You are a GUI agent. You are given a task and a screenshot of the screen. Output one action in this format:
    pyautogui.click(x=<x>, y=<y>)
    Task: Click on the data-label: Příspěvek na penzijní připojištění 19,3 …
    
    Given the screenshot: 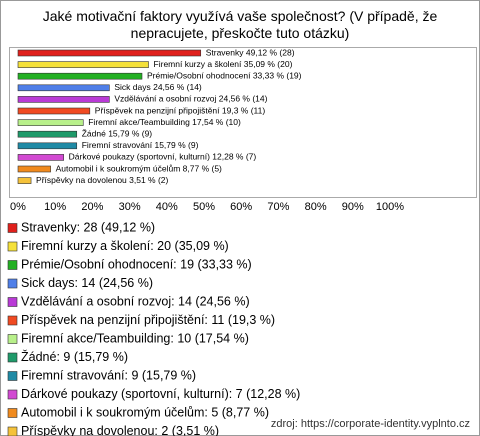 What is the action you would take?
    pyautogui.click(x=180, y=110)
    